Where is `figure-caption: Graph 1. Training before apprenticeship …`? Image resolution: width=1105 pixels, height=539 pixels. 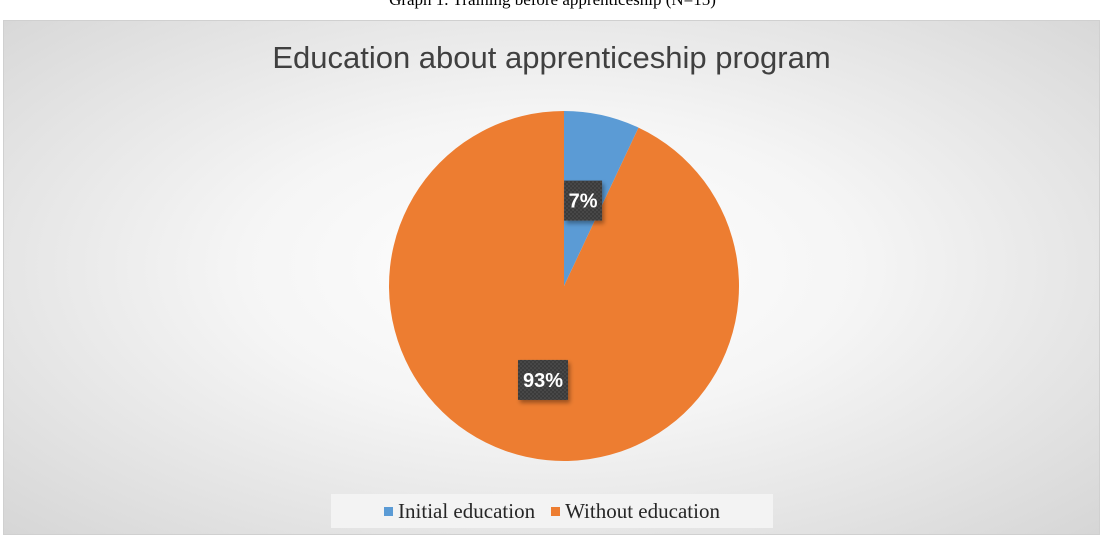 figure-caption: Graph 1. Training before apprenticeship … is located at coordinates (552, 5).